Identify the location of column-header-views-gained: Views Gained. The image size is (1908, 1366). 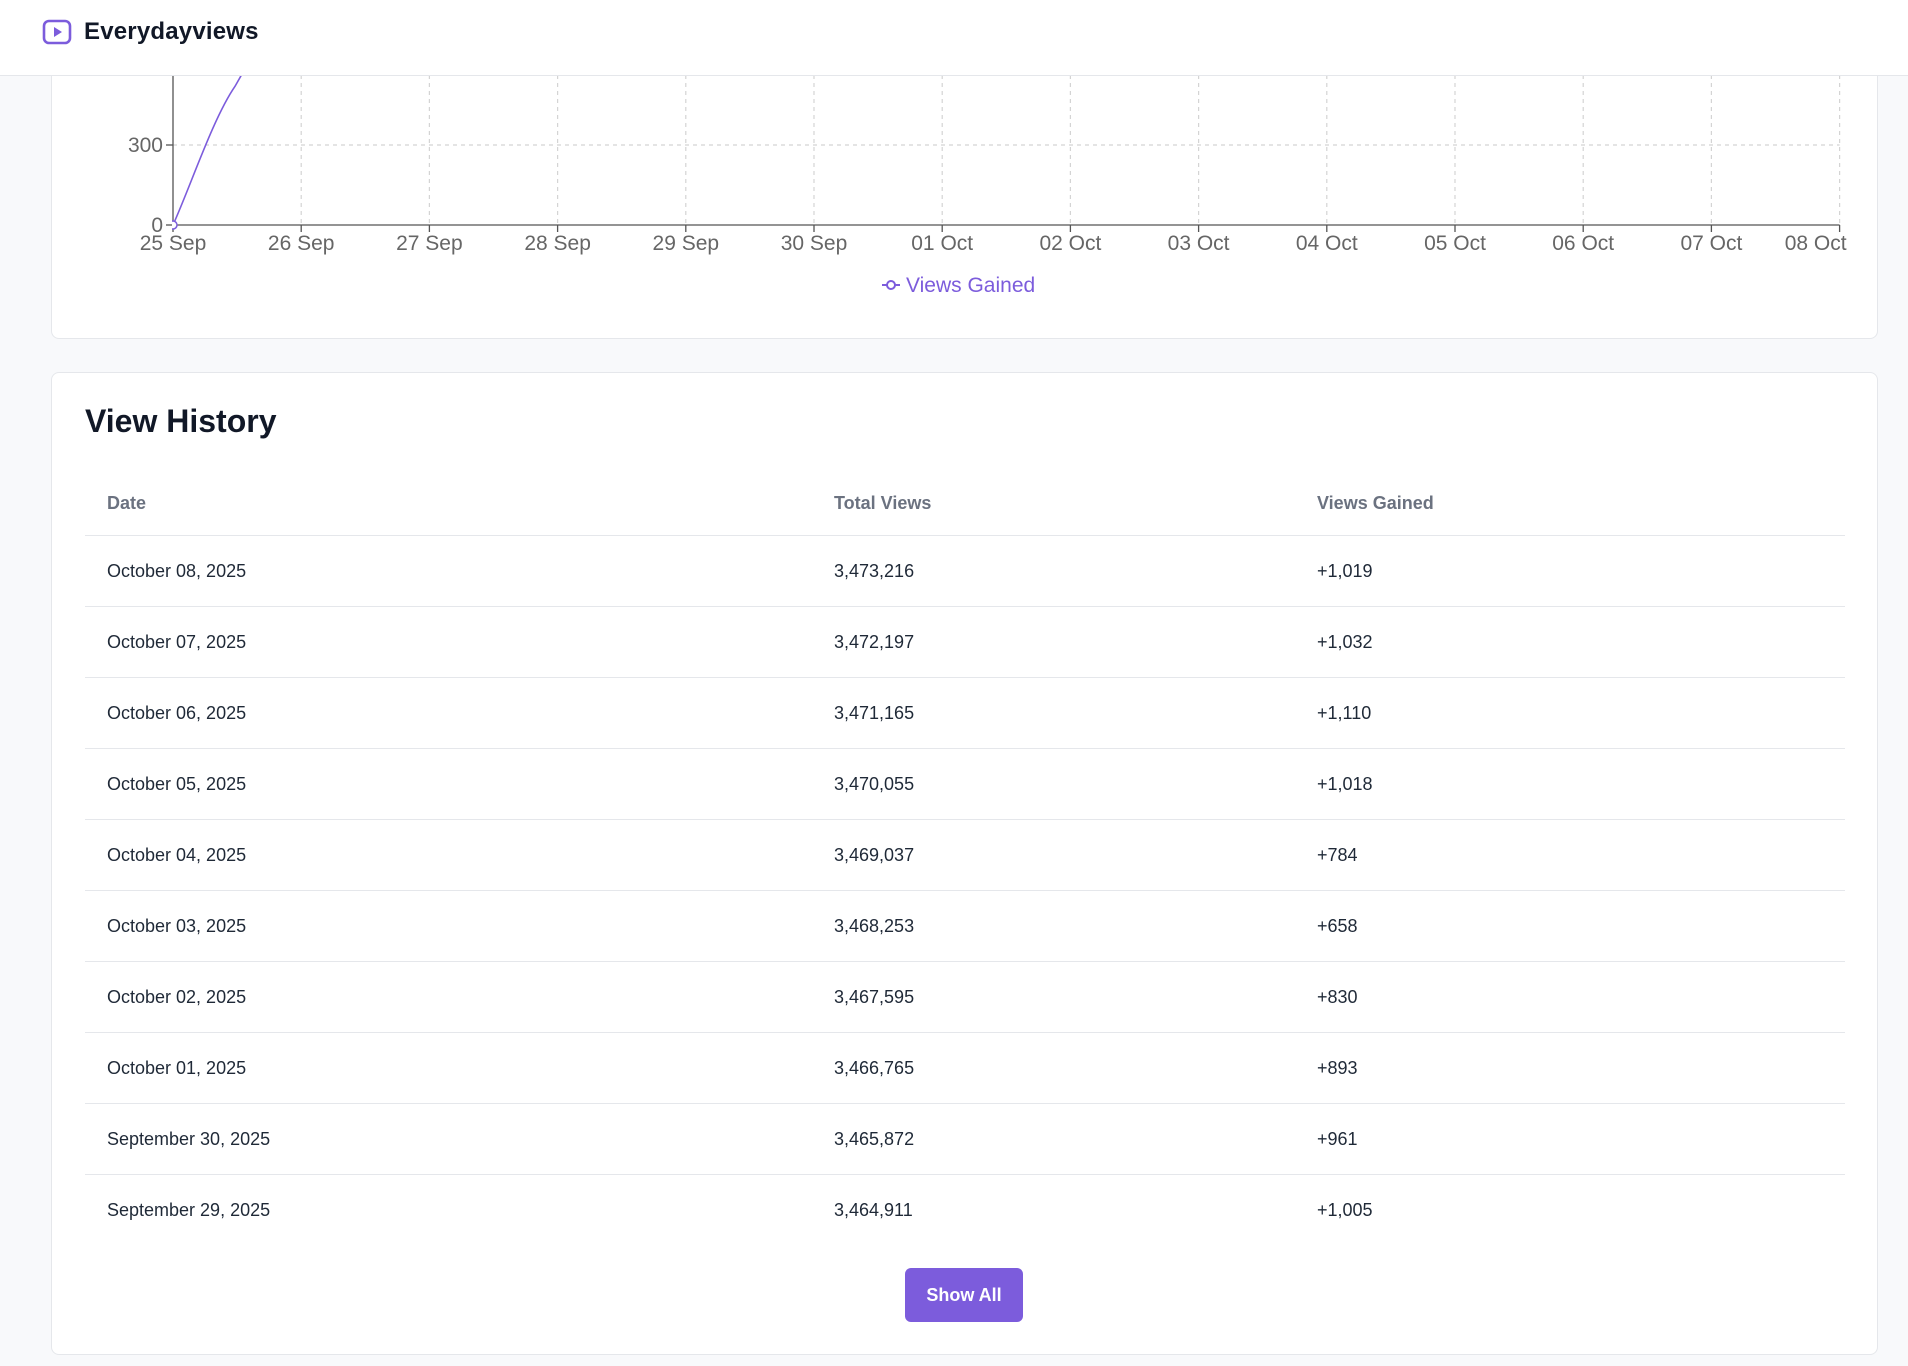
(1570, 504).